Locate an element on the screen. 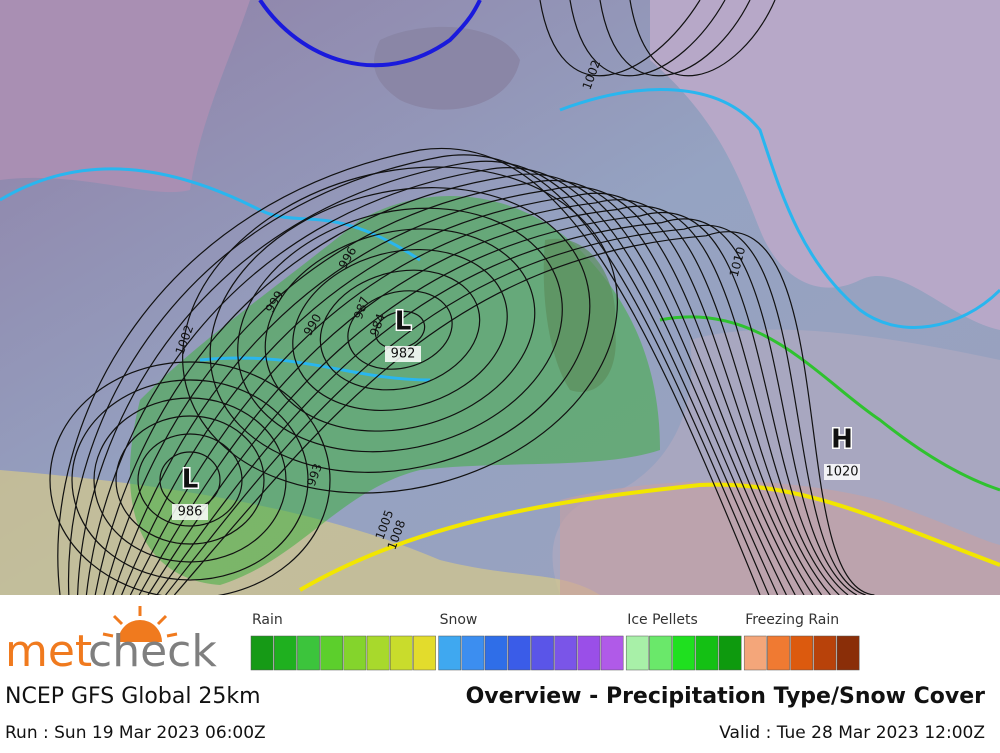 This screenshot has width=1000, height=753. legend-label: Snow is located at coordinates (459, 620).